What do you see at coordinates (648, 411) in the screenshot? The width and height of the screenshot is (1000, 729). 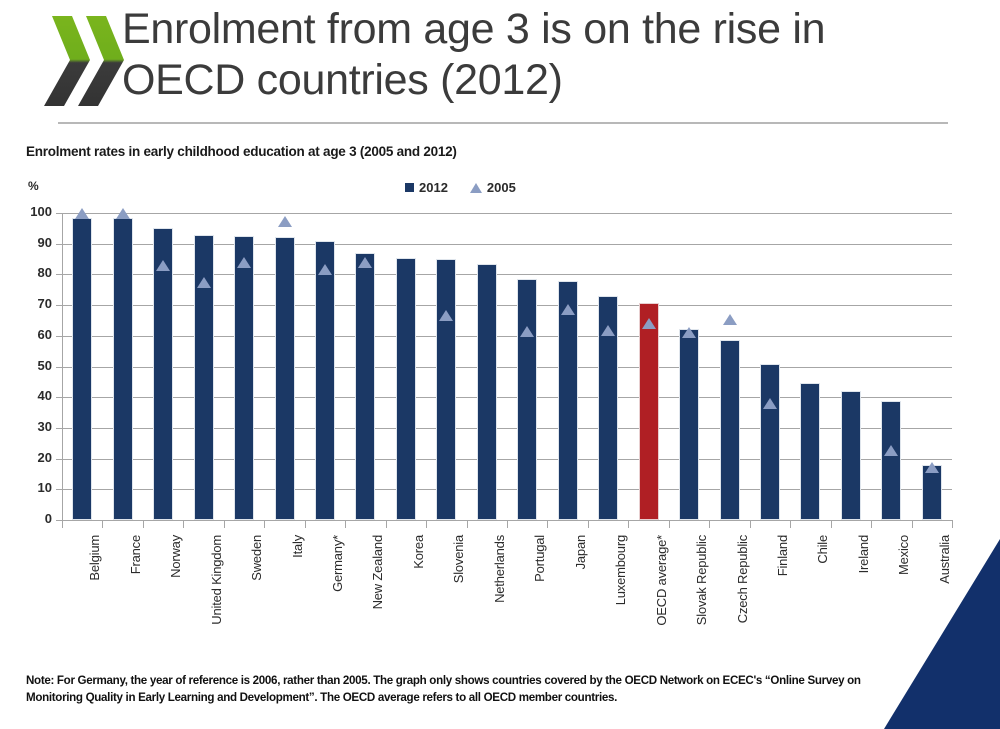 I see `bar-oecd-average` at bounding box center [648, 411].